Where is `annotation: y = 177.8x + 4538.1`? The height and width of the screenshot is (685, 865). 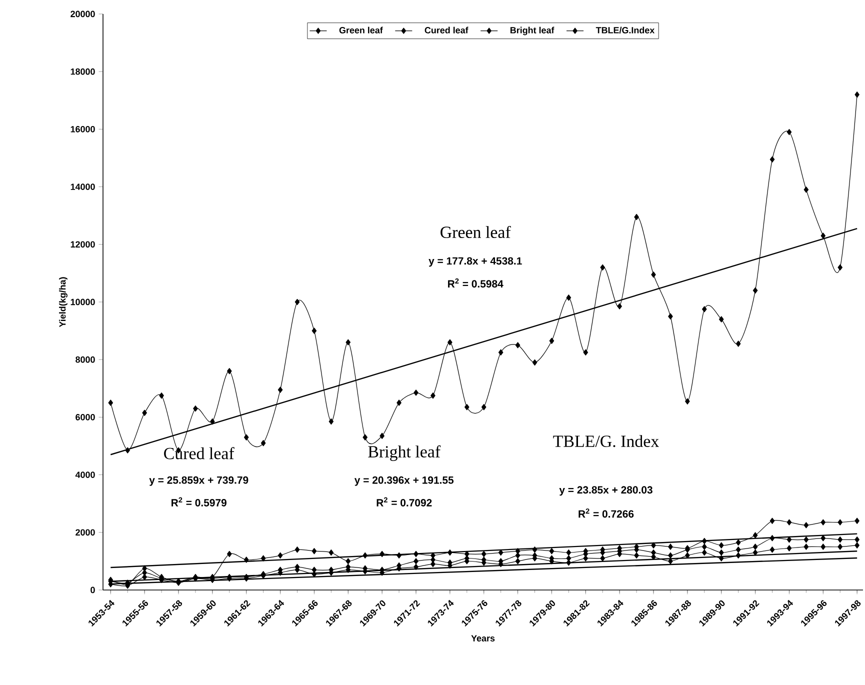
annotation: y = 177.8x + 4538.1 is located at coordinates (475, 262).